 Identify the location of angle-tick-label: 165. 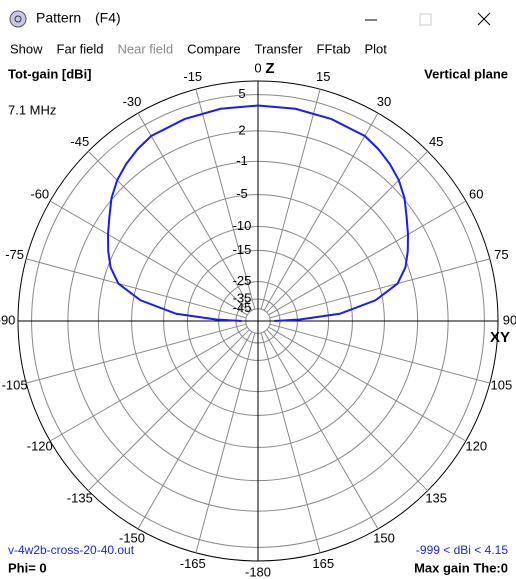
(323, 563).